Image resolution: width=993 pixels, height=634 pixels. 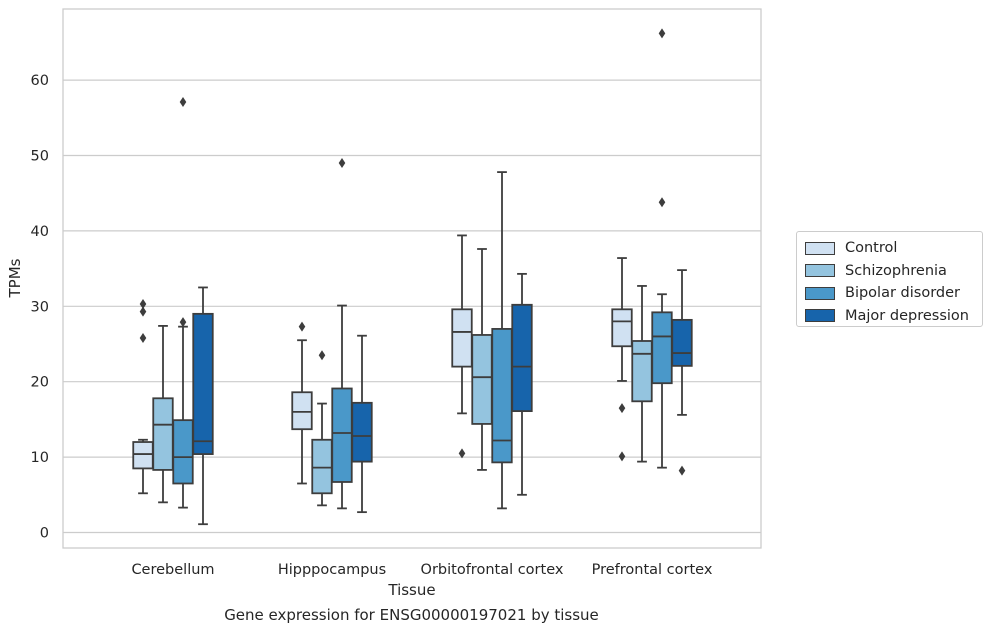 I want to click on legend-item: Schizophrenia, so click(x=893, y=271).